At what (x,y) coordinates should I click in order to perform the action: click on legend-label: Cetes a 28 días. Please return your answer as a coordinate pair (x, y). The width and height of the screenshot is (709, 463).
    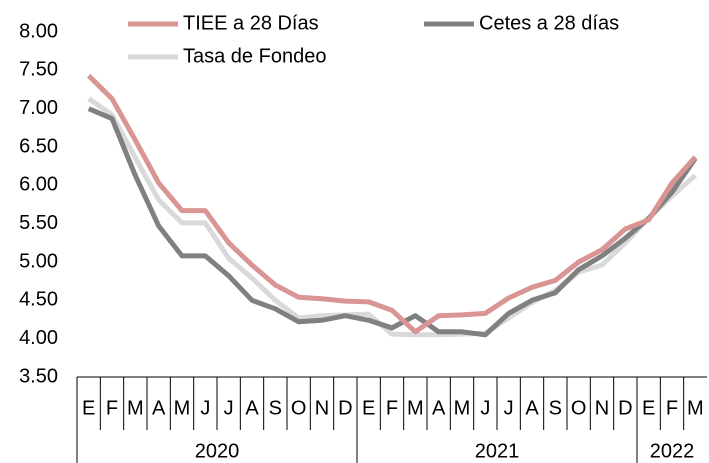
    Looking at the image, I should click on (549, 23).